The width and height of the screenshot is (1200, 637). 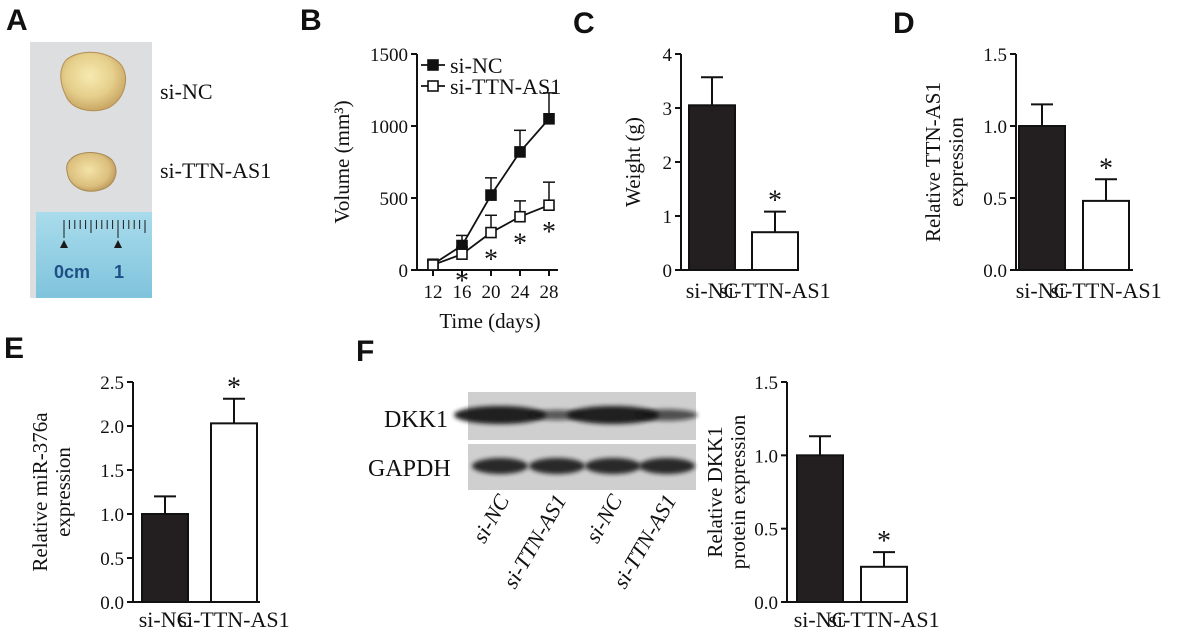 I want to click on photo-label-si-nc: si-NC, so click(x=186, y=91).